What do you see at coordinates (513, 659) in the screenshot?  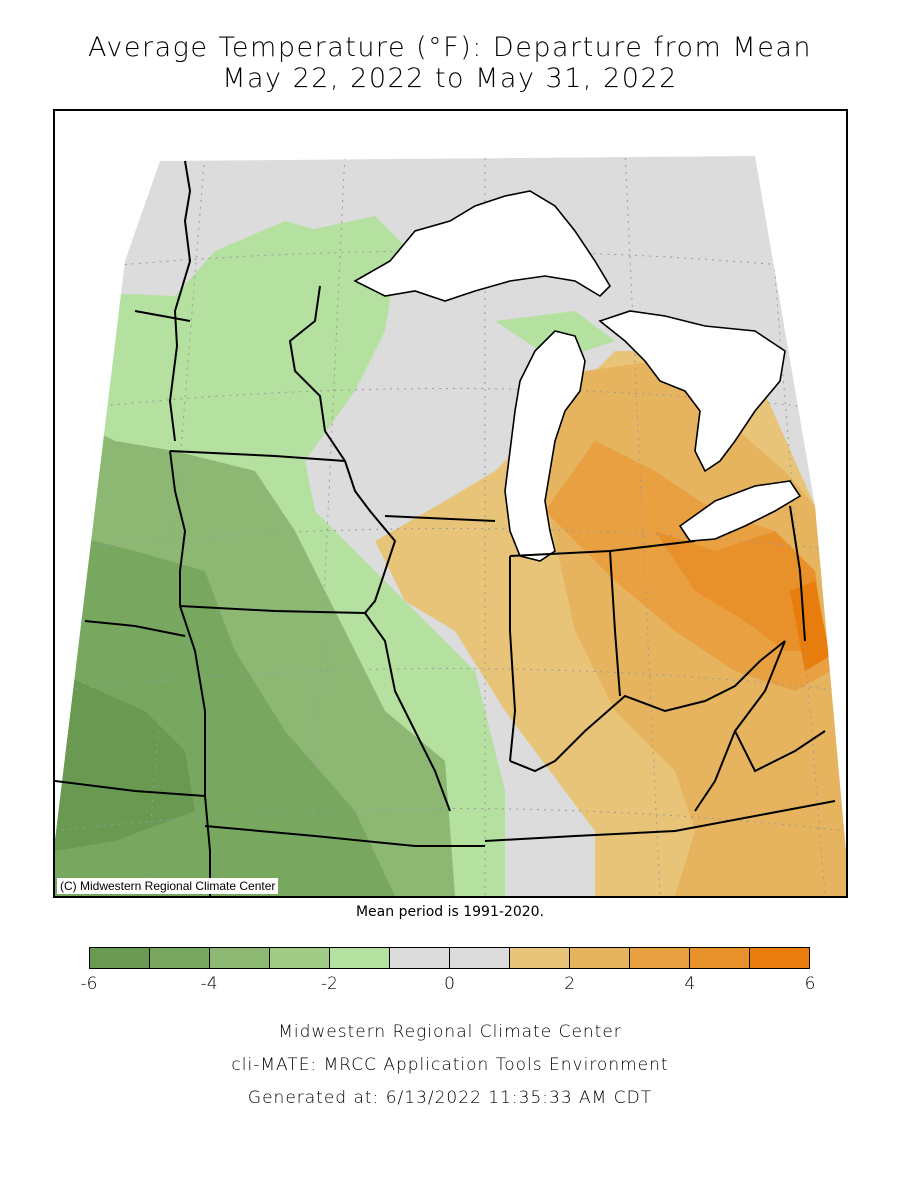 I see `il-in-border` at bounding box center [513, 659].